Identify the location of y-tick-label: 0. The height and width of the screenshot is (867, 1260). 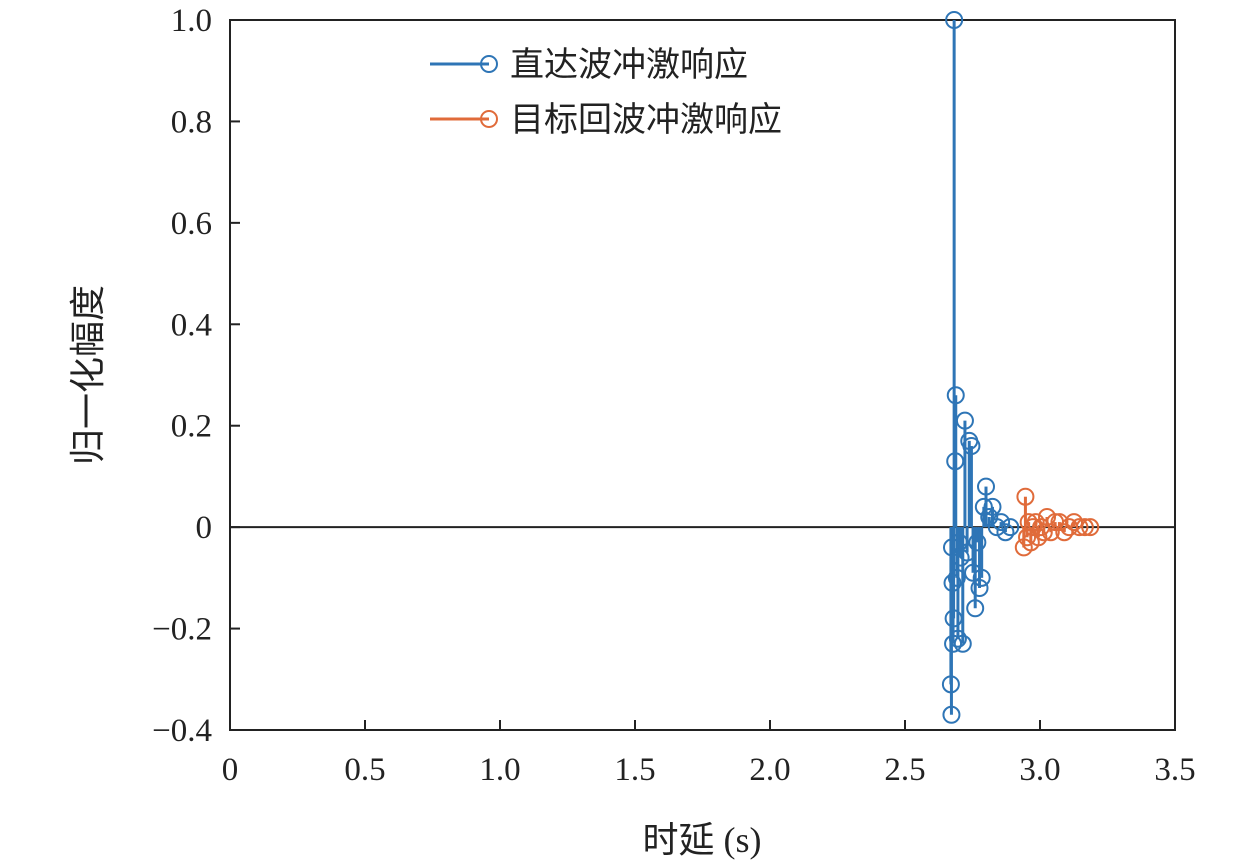
(204, 528).